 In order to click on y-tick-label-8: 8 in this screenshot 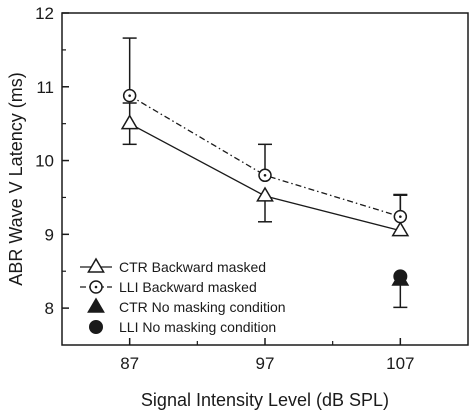, I will do `click(49, 308)`.